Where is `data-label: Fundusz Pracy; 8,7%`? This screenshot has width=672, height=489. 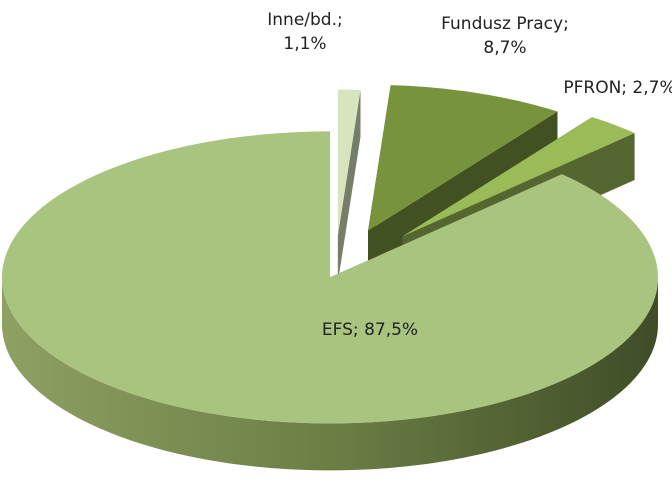
data-label: Fundusz Pracy; 8,7% is located at coordinates (505, 36).